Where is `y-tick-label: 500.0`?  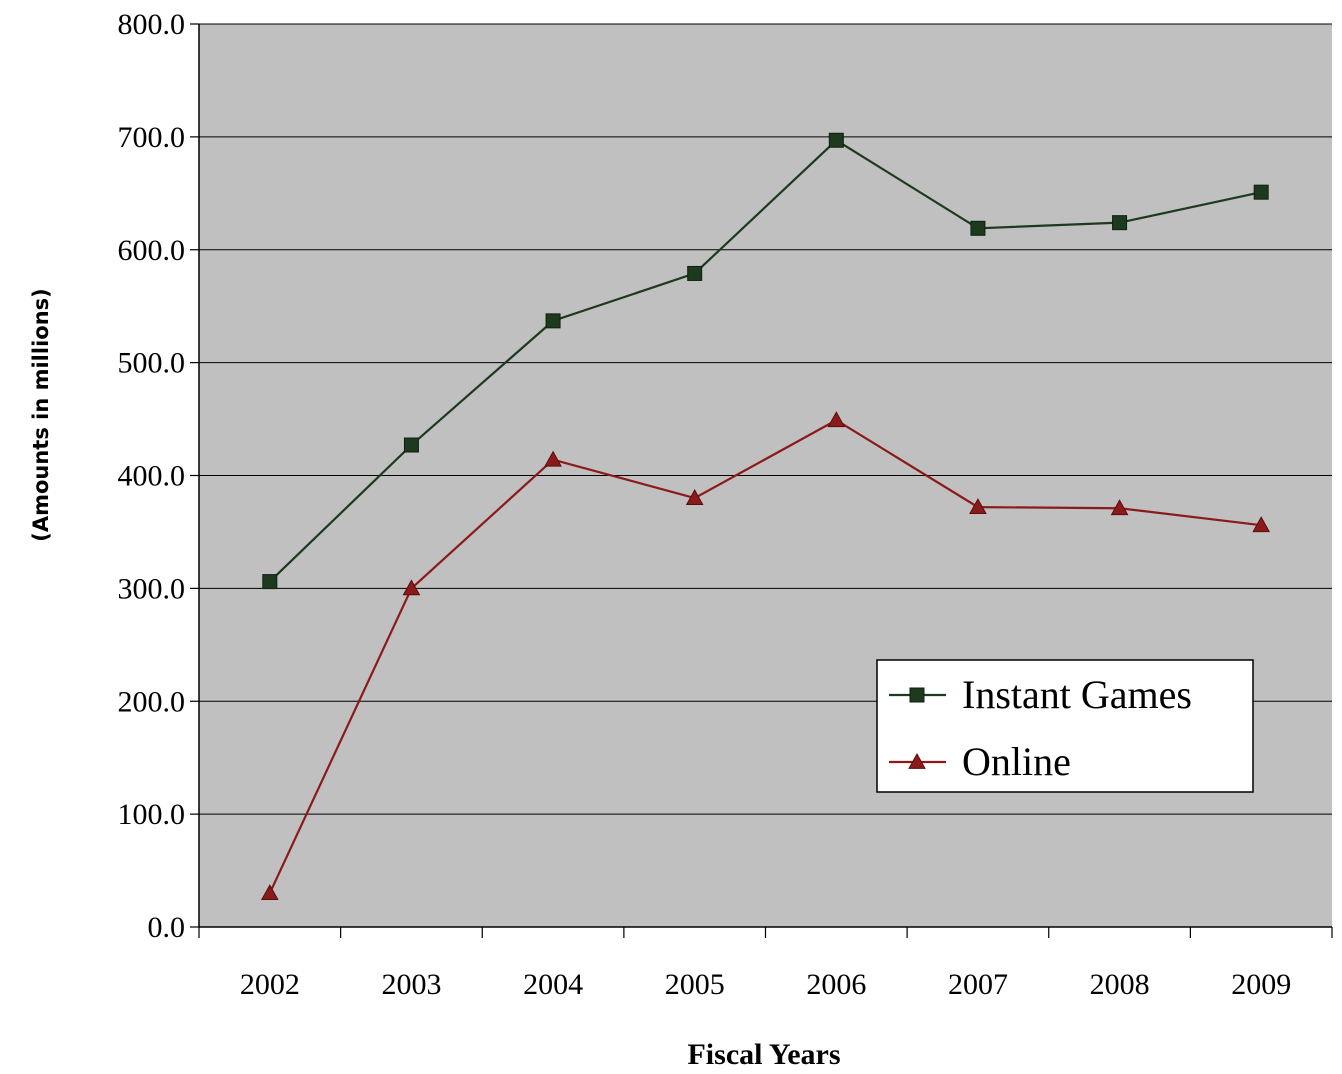
y-tick-label: 500.0 is located at coordinates (152, 363).